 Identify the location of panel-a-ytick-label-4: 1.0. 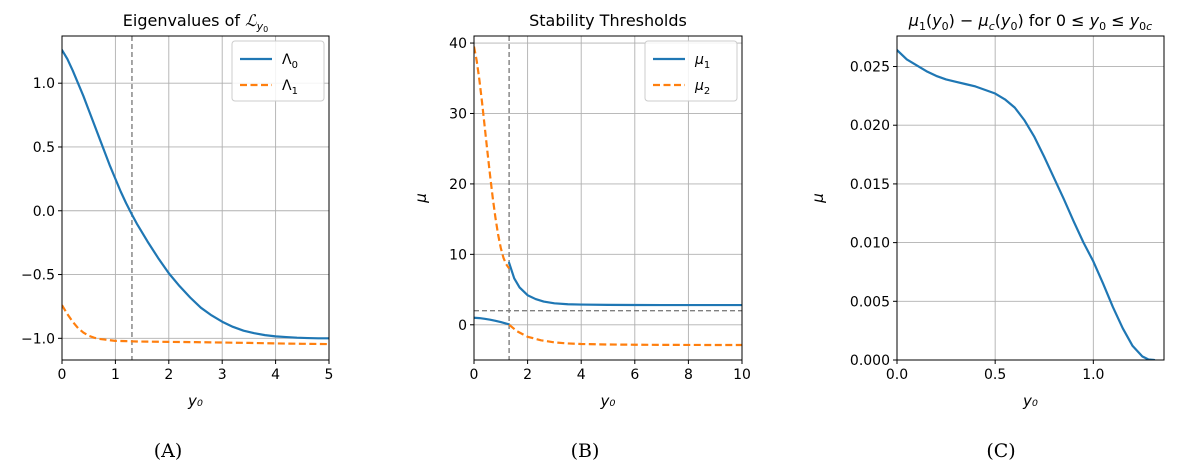
(44, 84).